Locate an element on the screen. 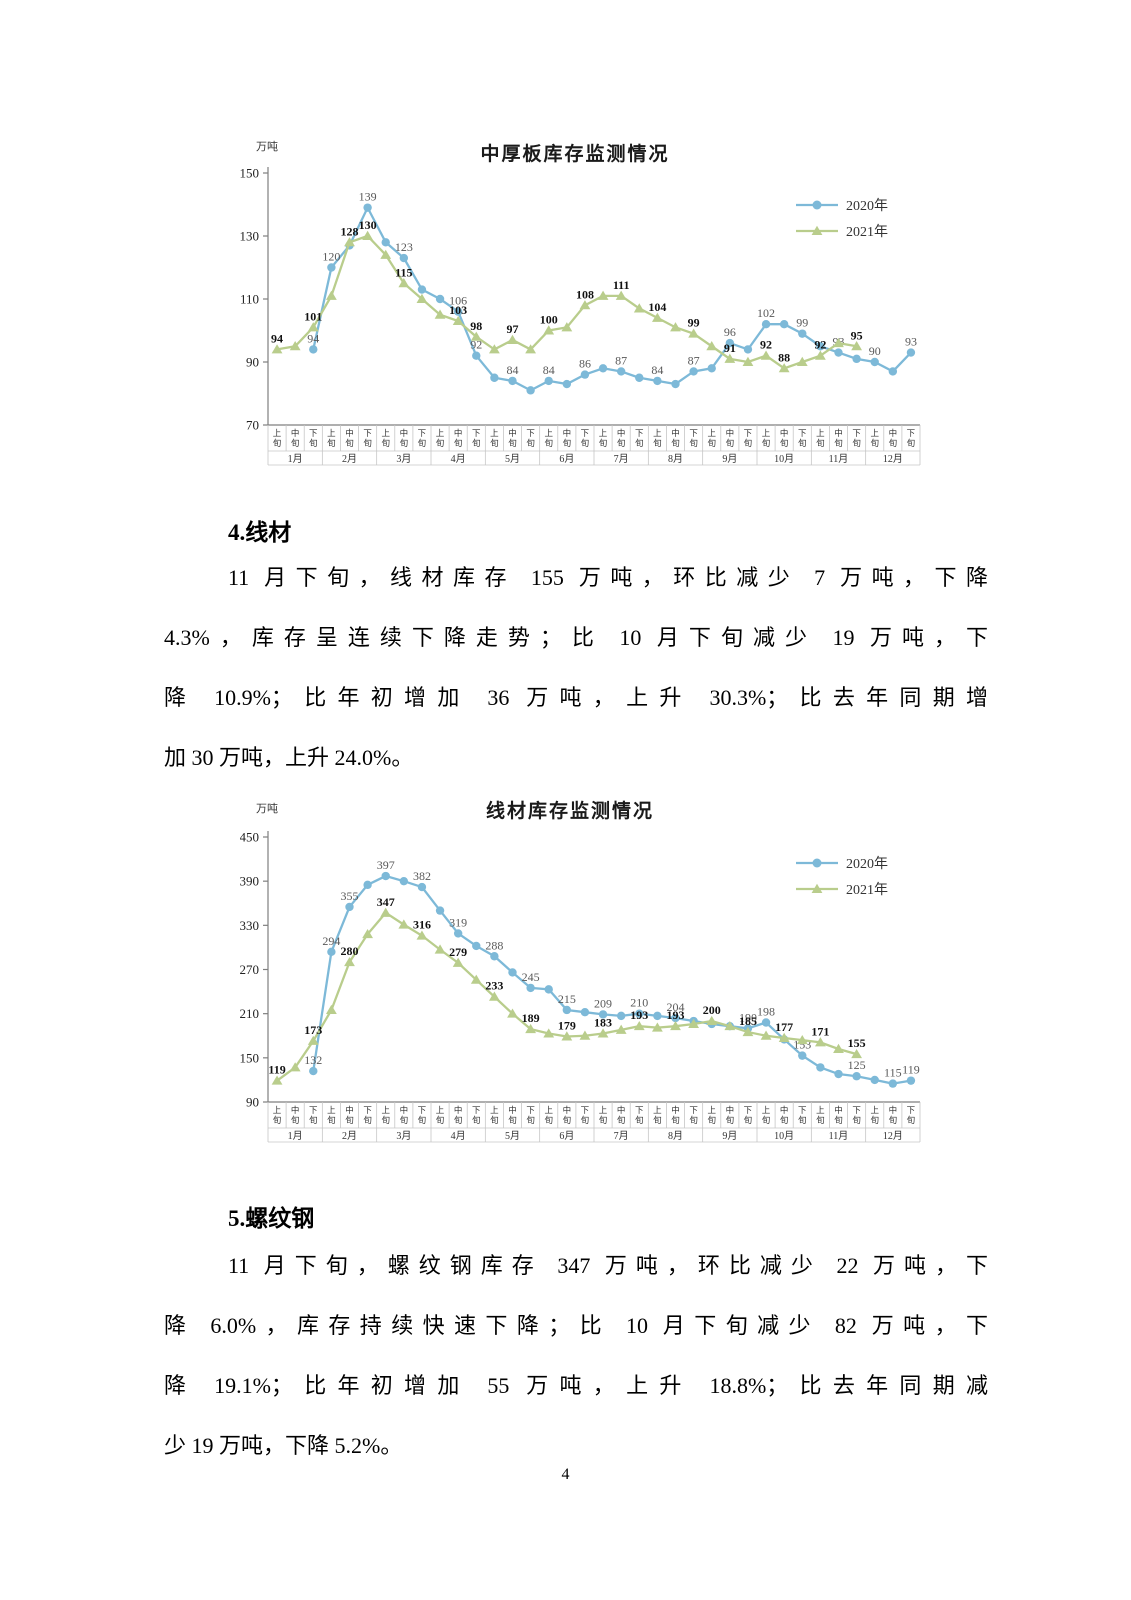 The height and width of the screenshot is (1600, 1131). data-point-label: 103 is located at coordinates (458, 310).